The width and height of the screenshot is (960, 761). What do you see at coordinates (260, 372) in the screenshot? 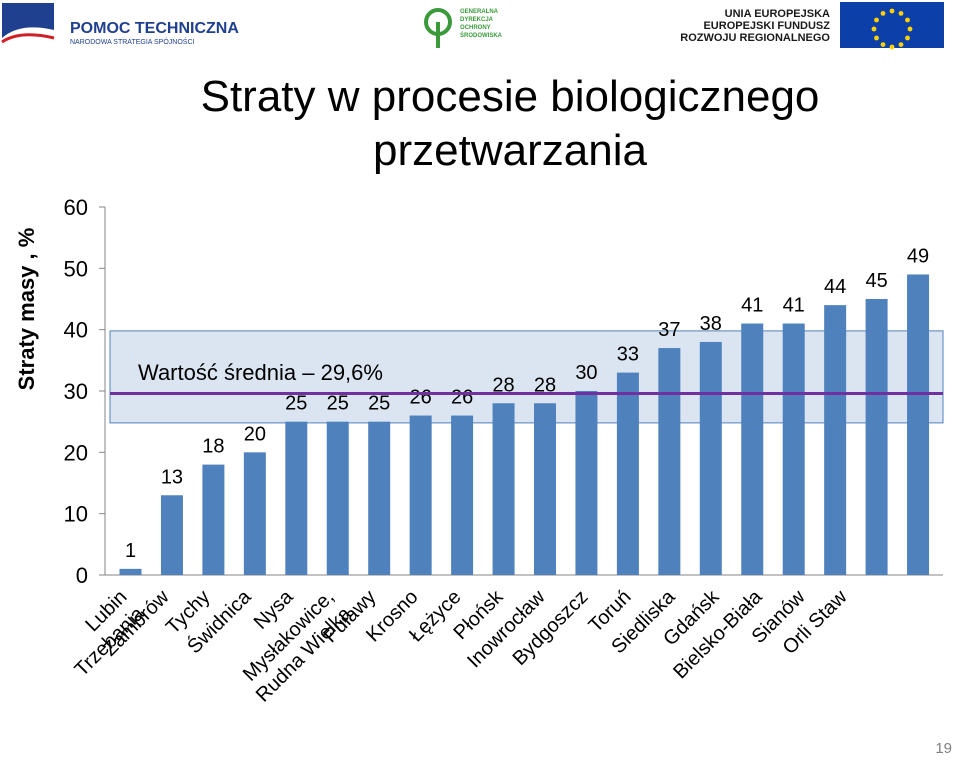
I see `mean-label: Wartość średnia – 29,6%` at bounding box center [260, 372].